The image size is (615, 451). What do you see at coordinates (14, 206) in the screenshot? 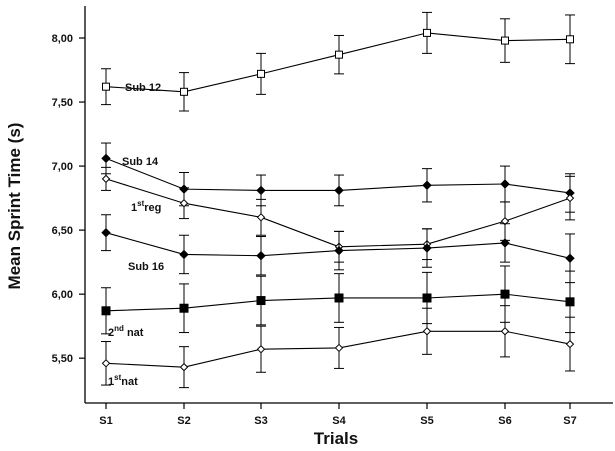
I see `y-axis-title: Mean Sprint Time (s)` at bounding box center [14, 206].